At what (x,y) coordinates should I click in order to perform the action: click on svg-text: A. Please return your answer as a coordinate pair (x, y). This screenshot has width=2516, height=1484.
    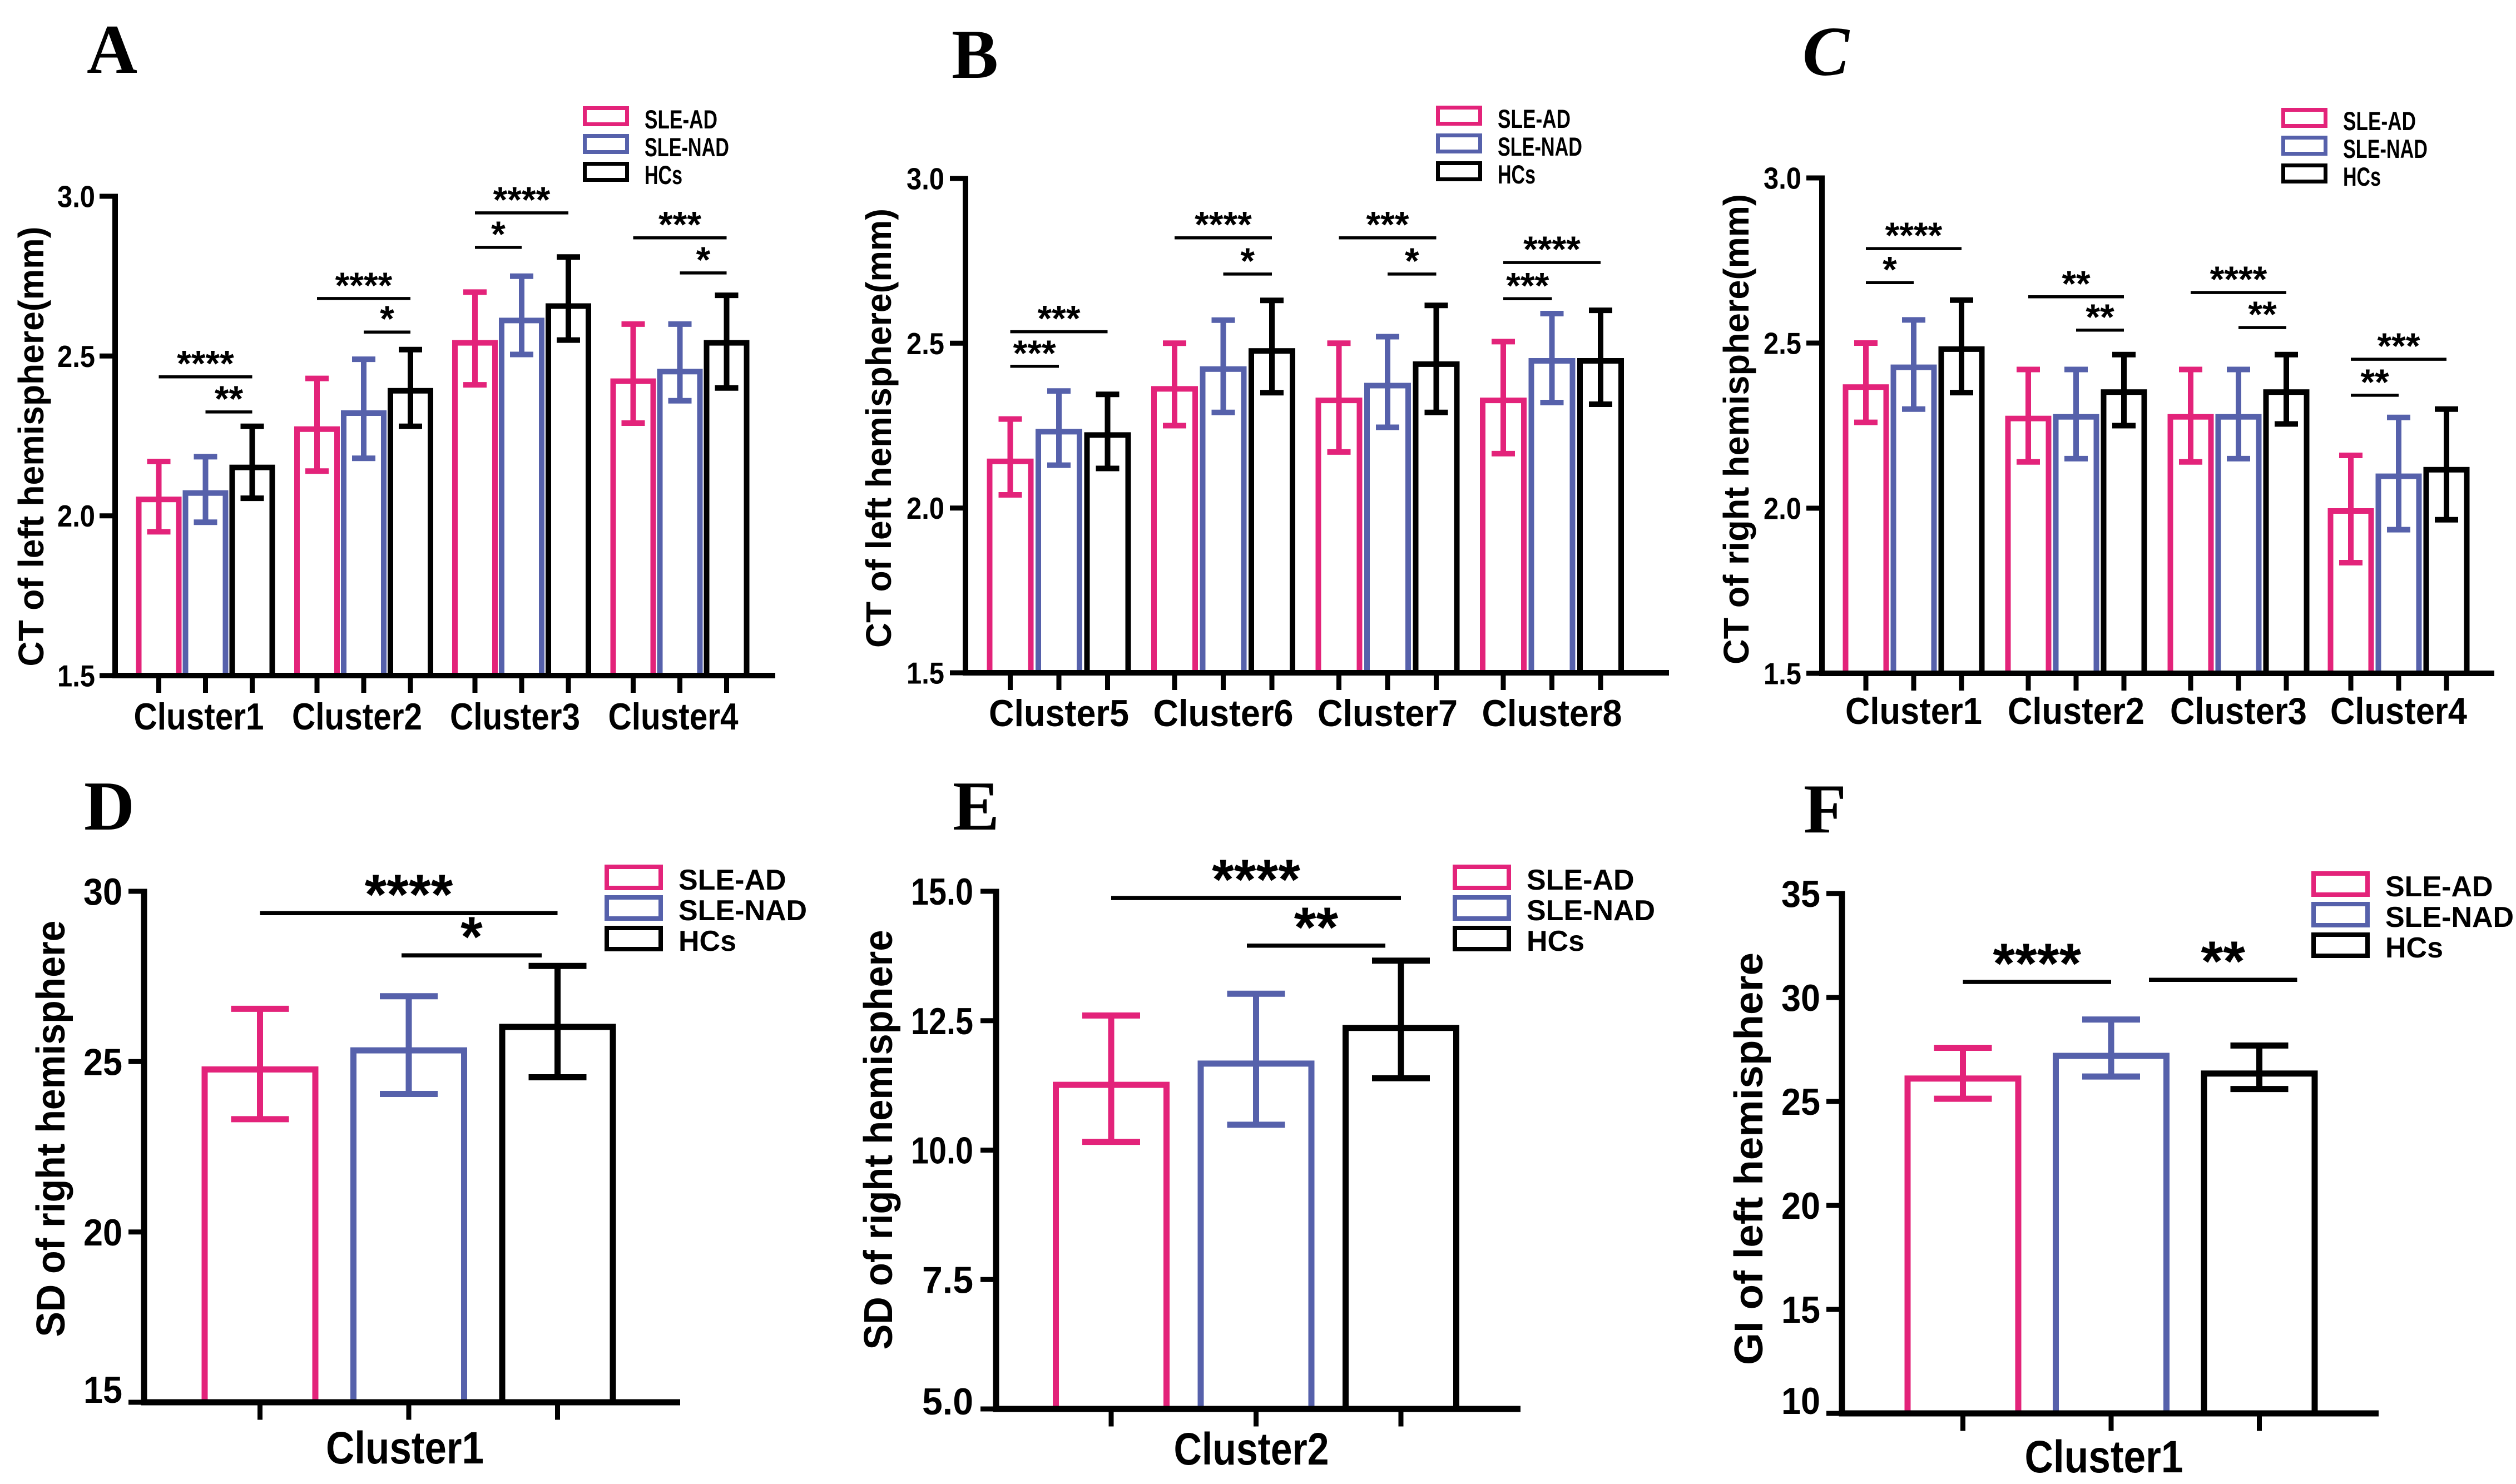
    Looking at the image, I should click on (112, 49).